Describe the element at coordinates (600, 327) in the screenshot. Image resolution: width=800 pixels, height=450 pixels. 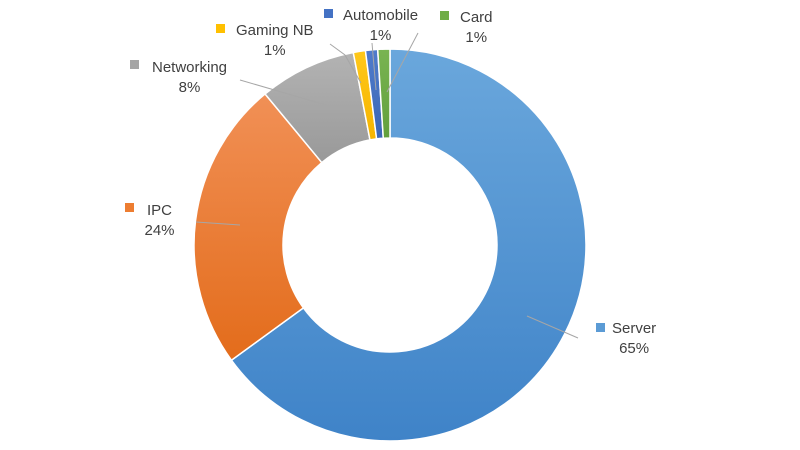
I see `label-marker-server` at that location.